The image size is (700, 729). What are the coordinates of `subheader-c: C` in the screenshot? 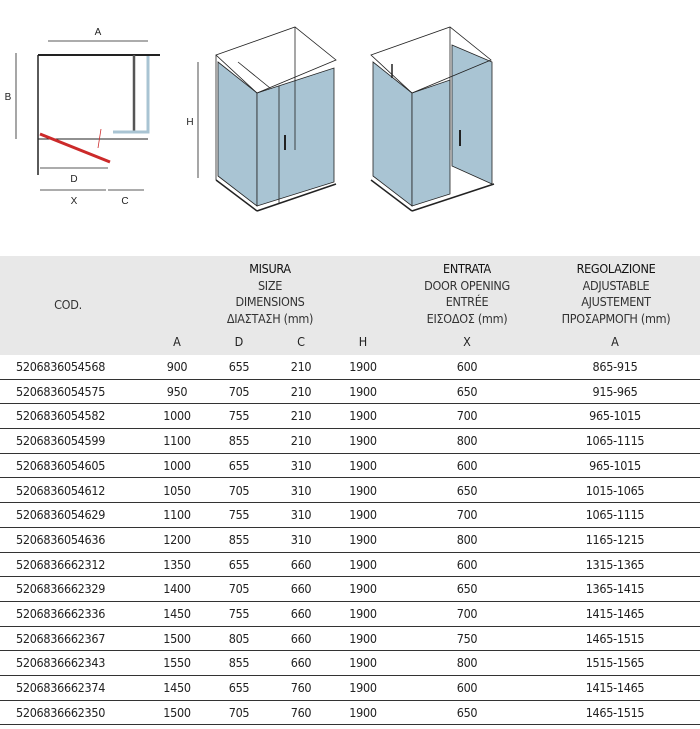 It's located at (301, 341).